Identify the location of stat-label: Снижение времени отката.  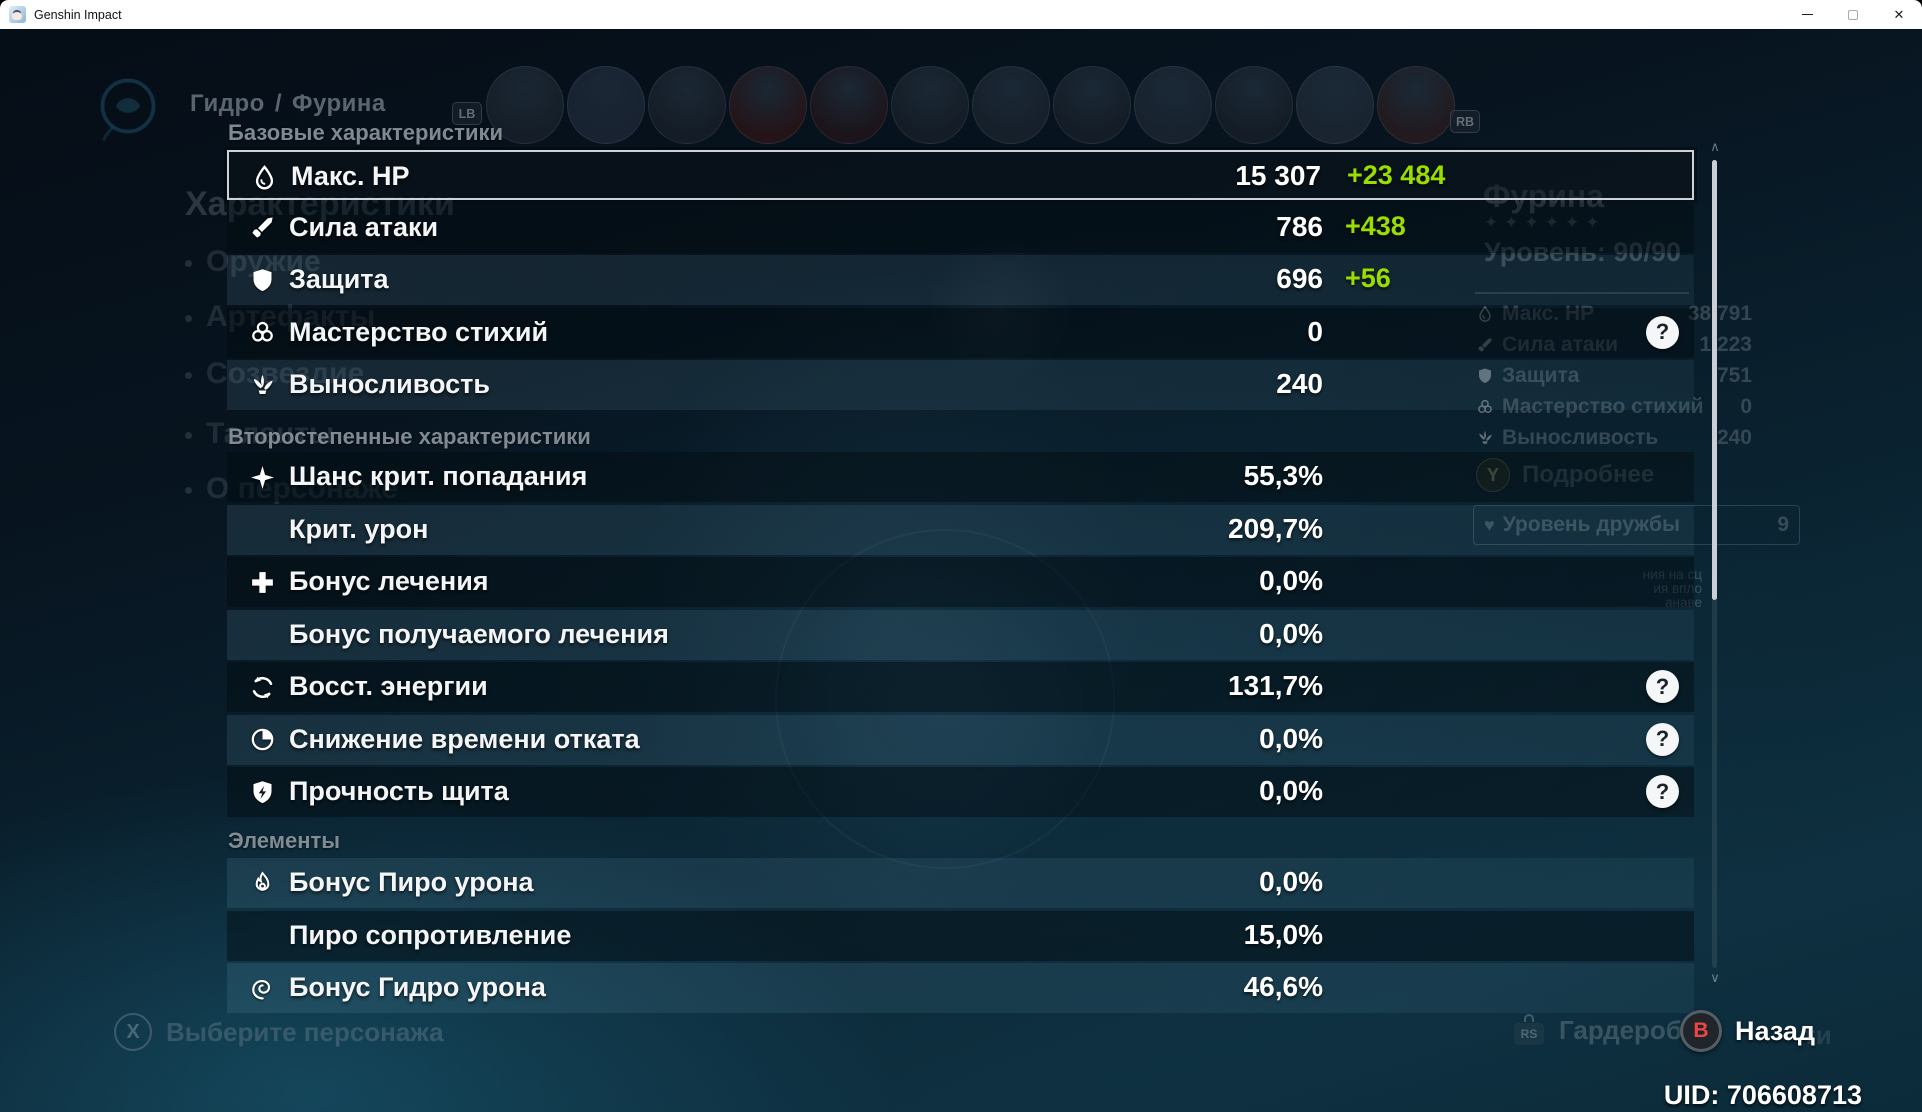
(464, 738).